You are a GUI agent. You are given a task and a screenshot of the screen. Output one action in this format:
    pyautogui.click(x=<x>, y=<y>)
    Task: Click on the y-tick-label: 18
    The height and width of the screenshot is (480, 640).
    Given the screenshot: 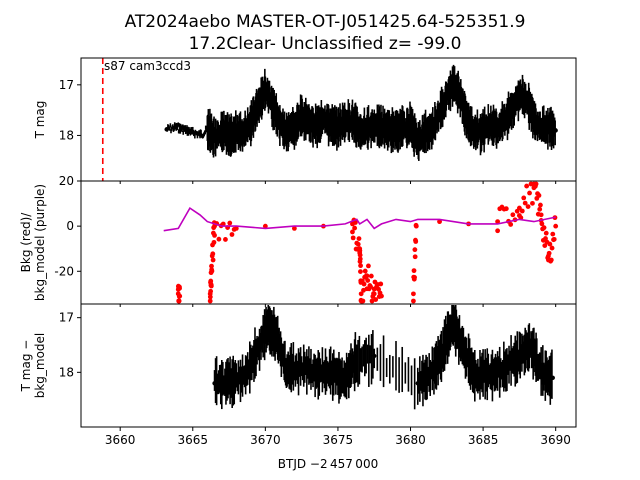 What is the action you would take?
    pyautogui.click(x=66, y=135)
    